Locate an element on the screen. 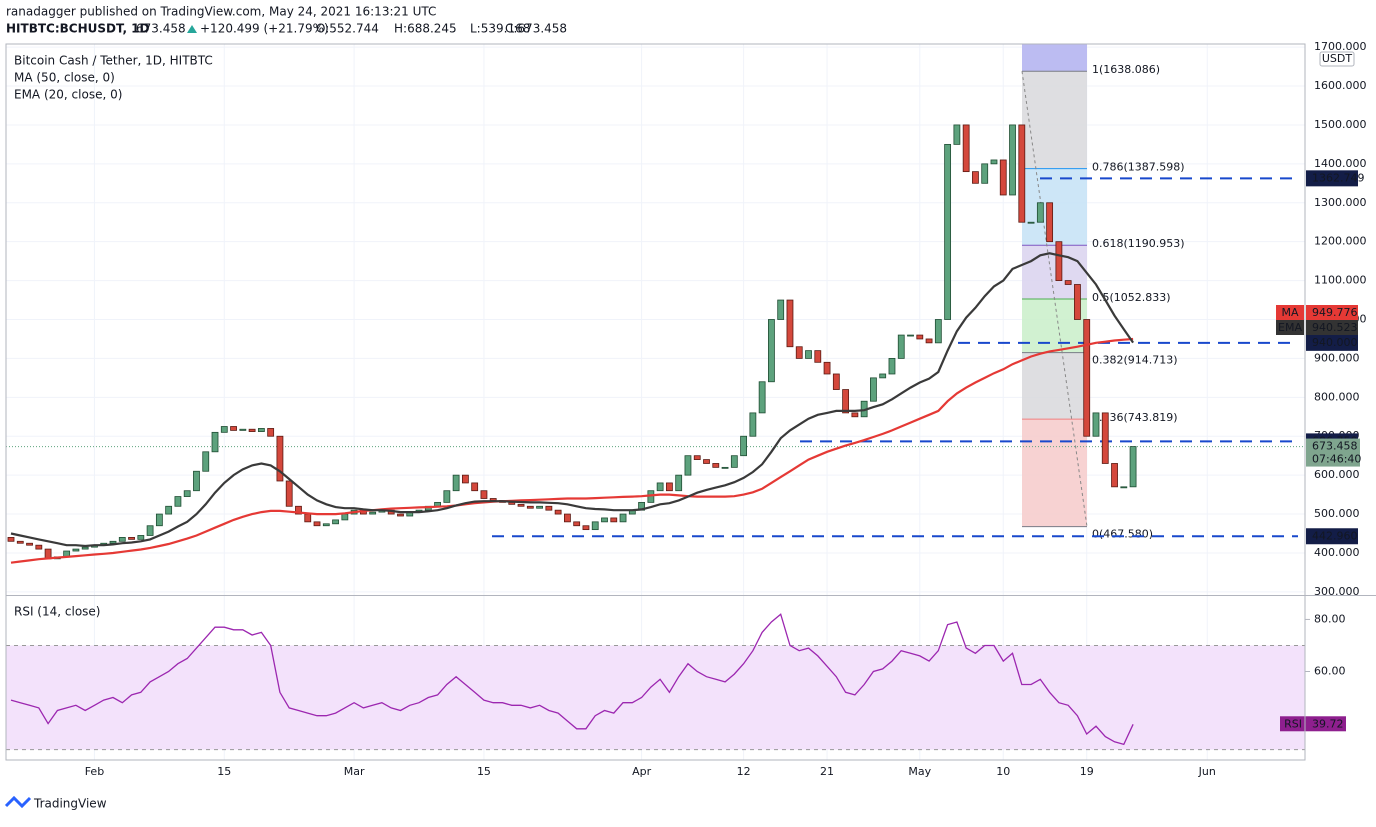 The height and width of the screenshot is (827, 1376). rsi-band is located at coordinates (655, 697).